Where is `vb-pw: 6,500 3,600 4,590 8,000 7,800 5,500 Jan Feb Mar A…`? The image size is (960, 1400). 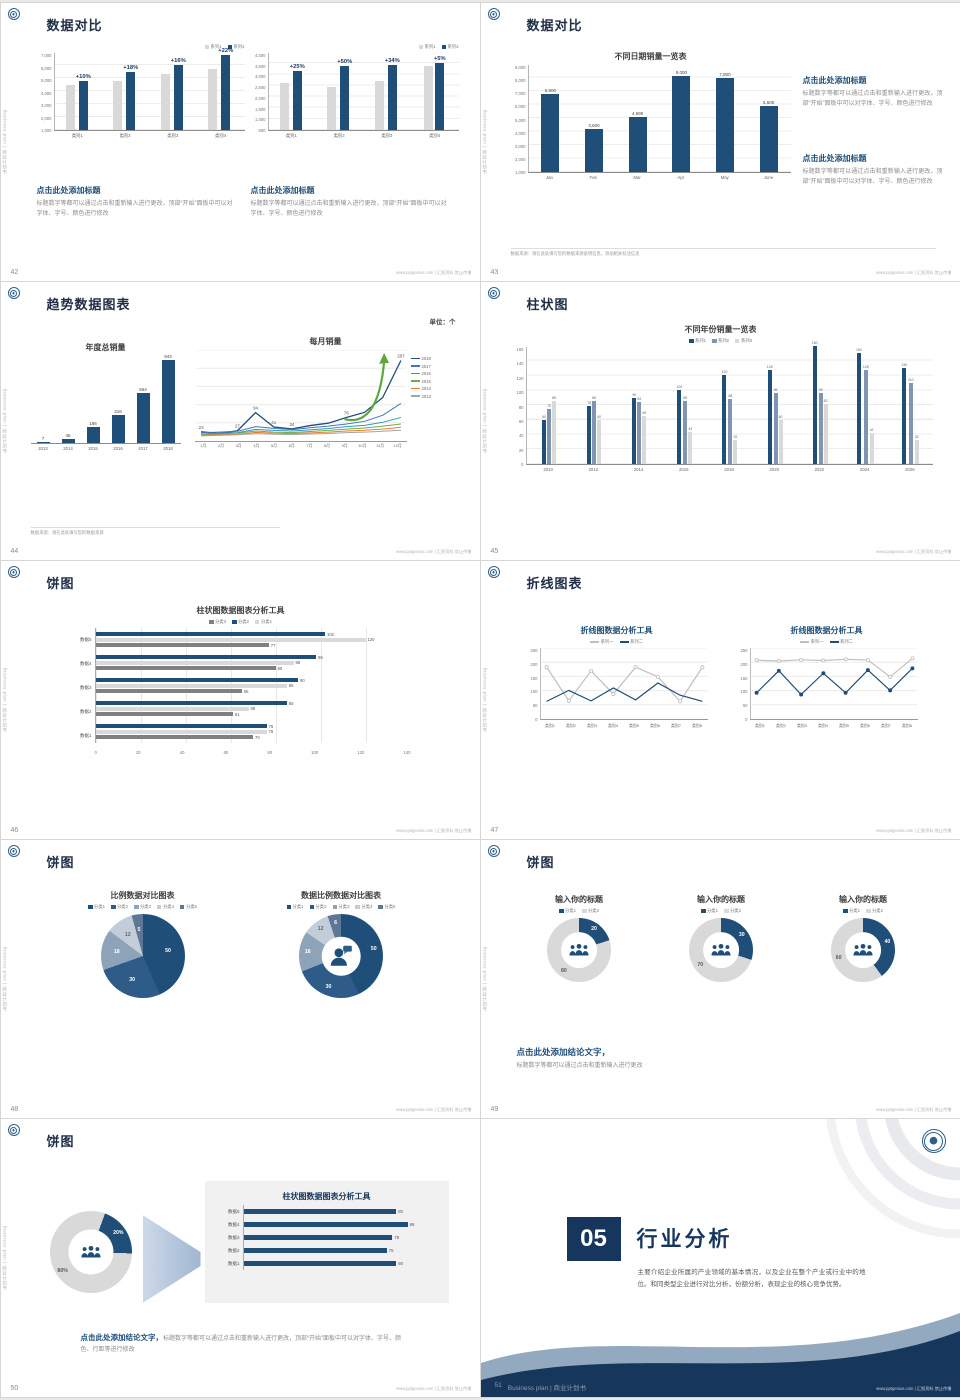
vb-pw: 6,500 3,600 4,590 8,000 7,800 5,500 Jan Feb Mar A… is located at coordinates (659, 122).